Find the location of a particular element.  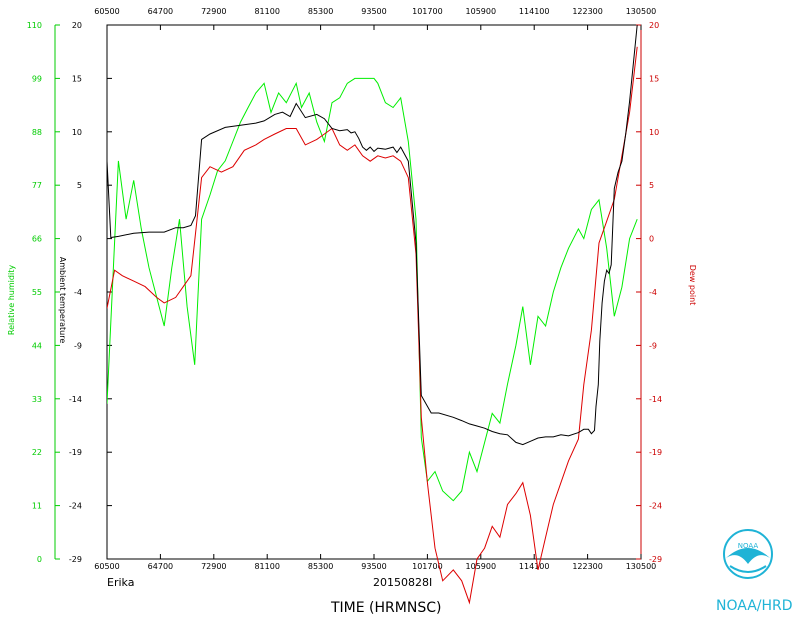

x-top-tick-label: 72900 is located at coordinates (213, 11).